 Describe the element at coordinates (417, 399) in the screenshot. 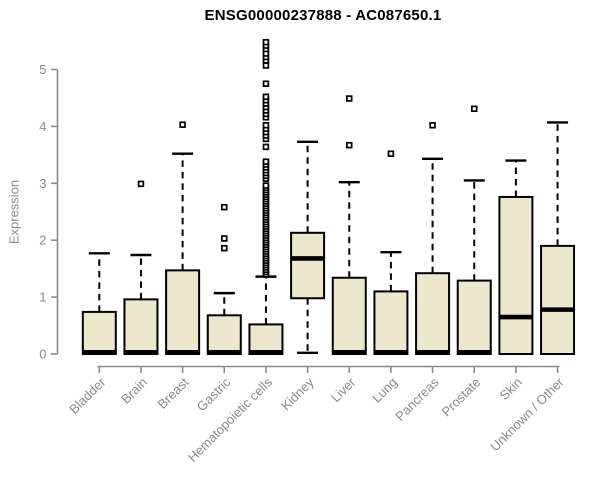

I see `x-category-label: Pancreas` at that location.